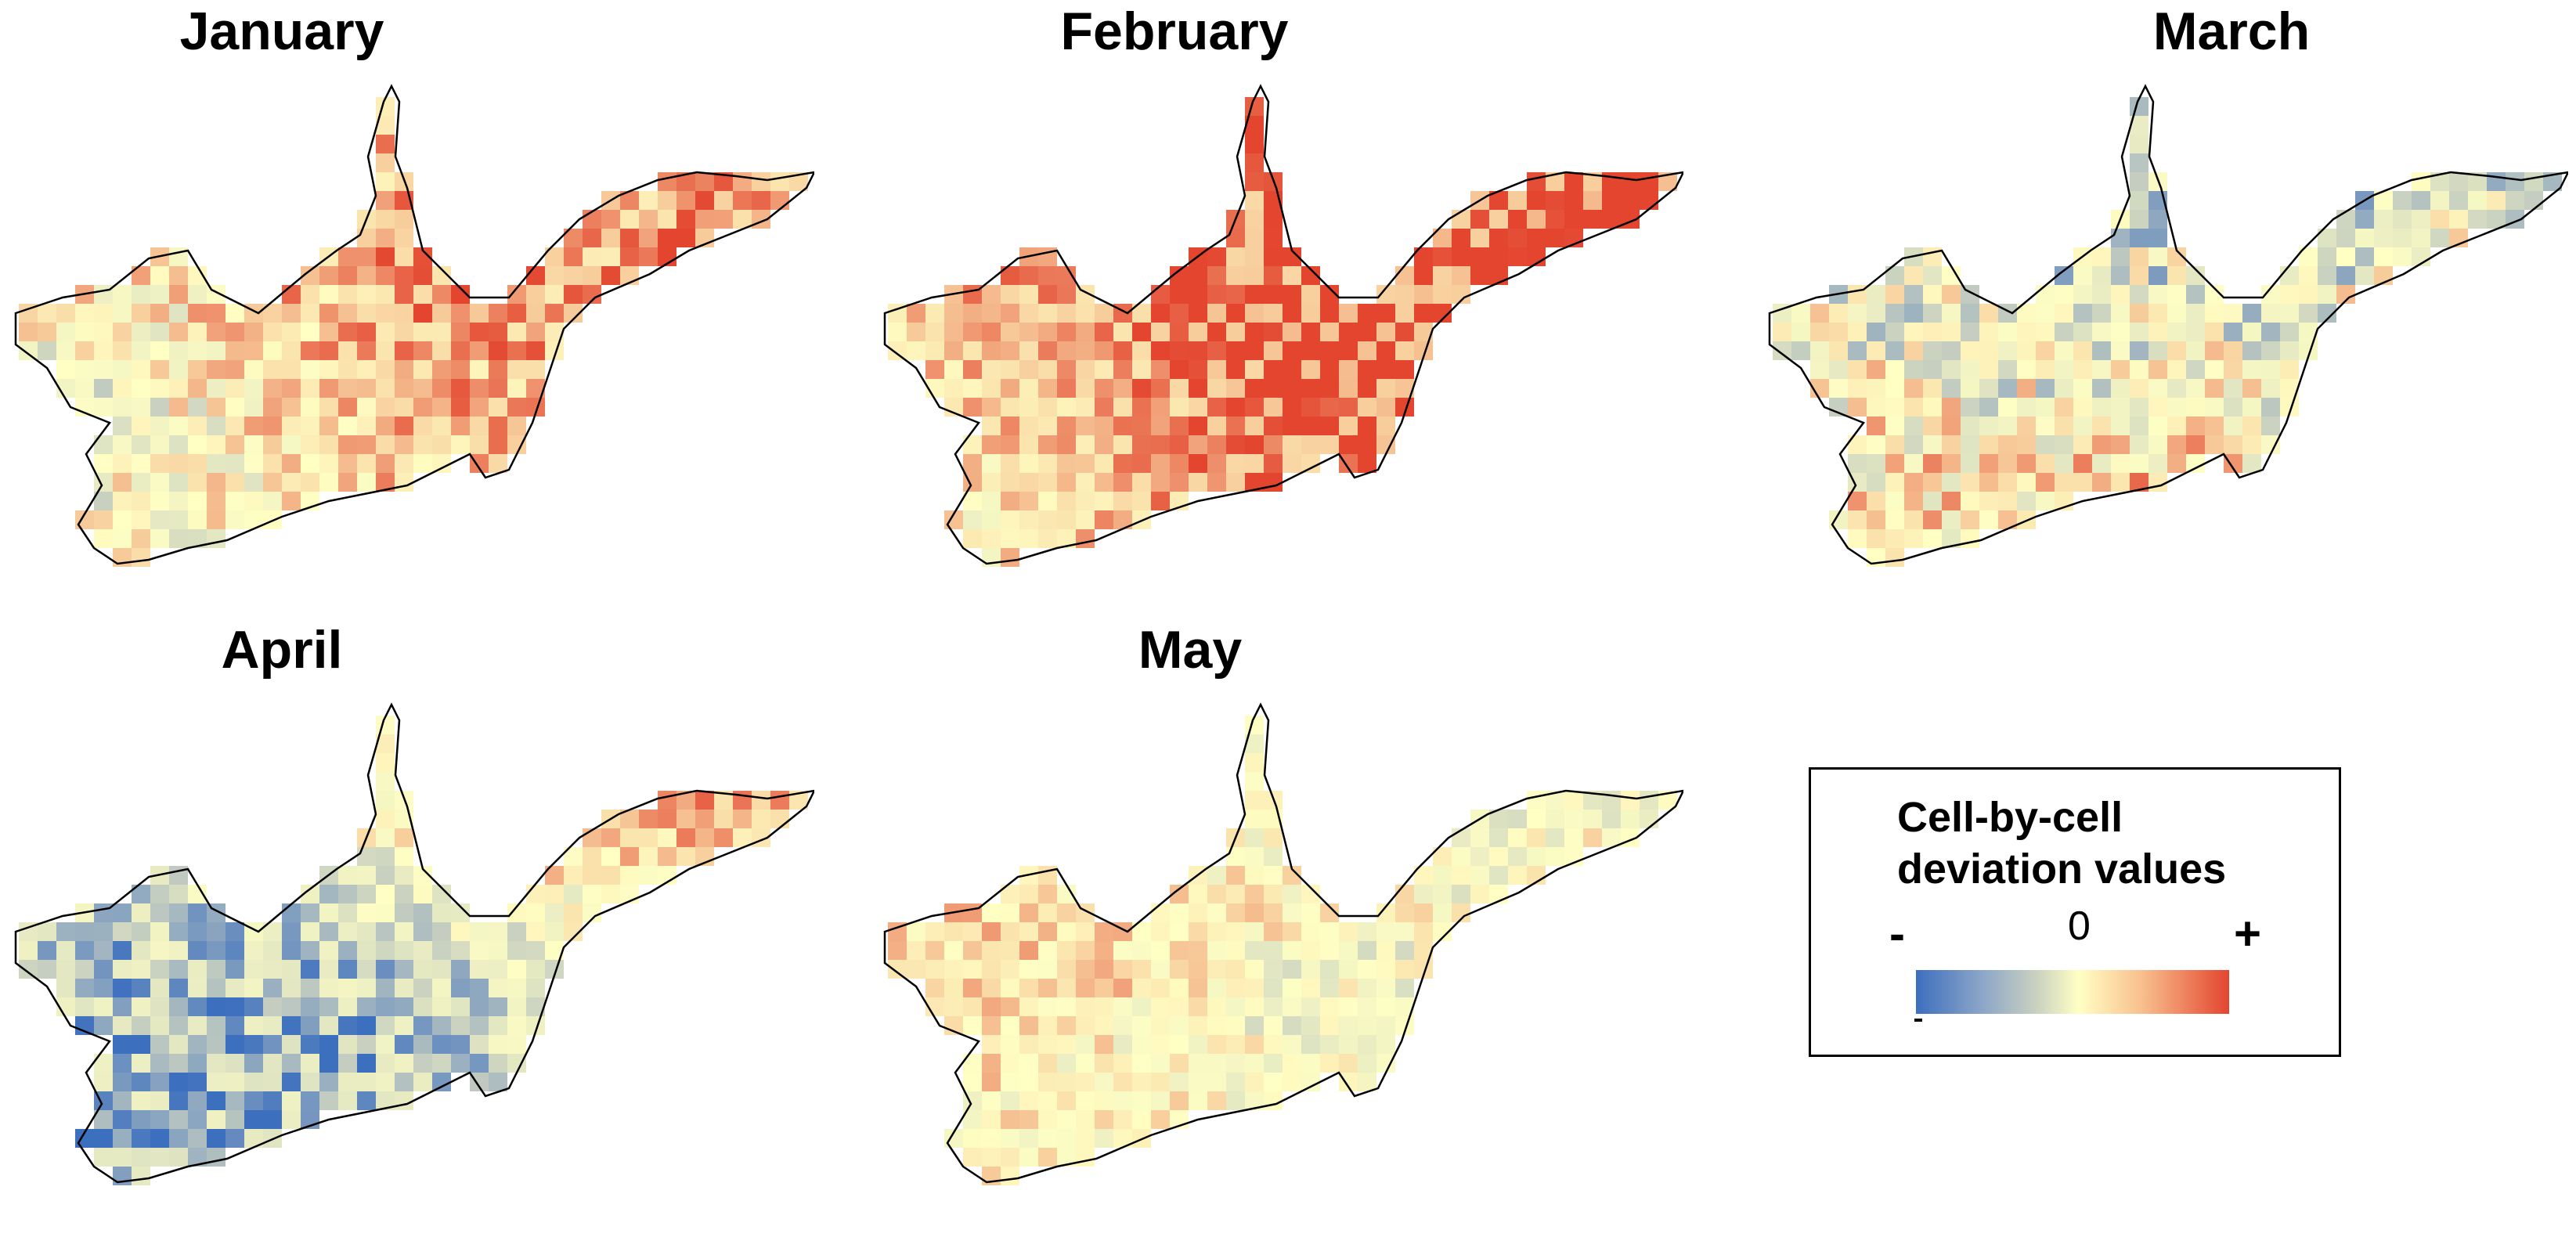  Describe the element at coordinates (1283, 943) in the screenshot. I see `region-outline` at that location.